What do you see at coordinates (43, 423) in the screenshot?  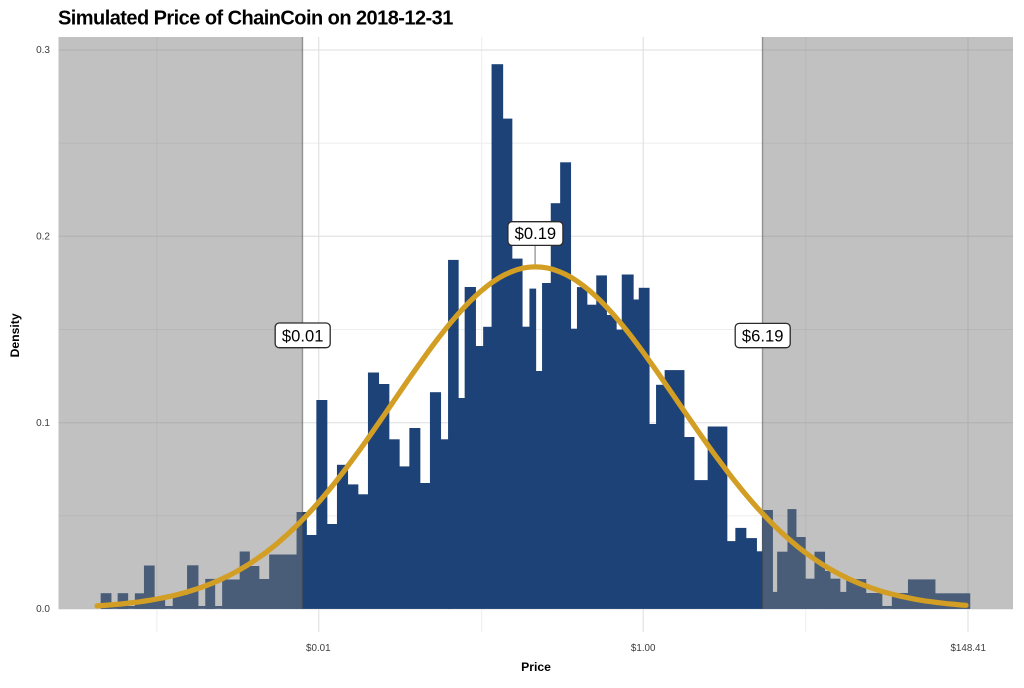 I see `svg-text: 0.1` at bounding box center [43, 423].